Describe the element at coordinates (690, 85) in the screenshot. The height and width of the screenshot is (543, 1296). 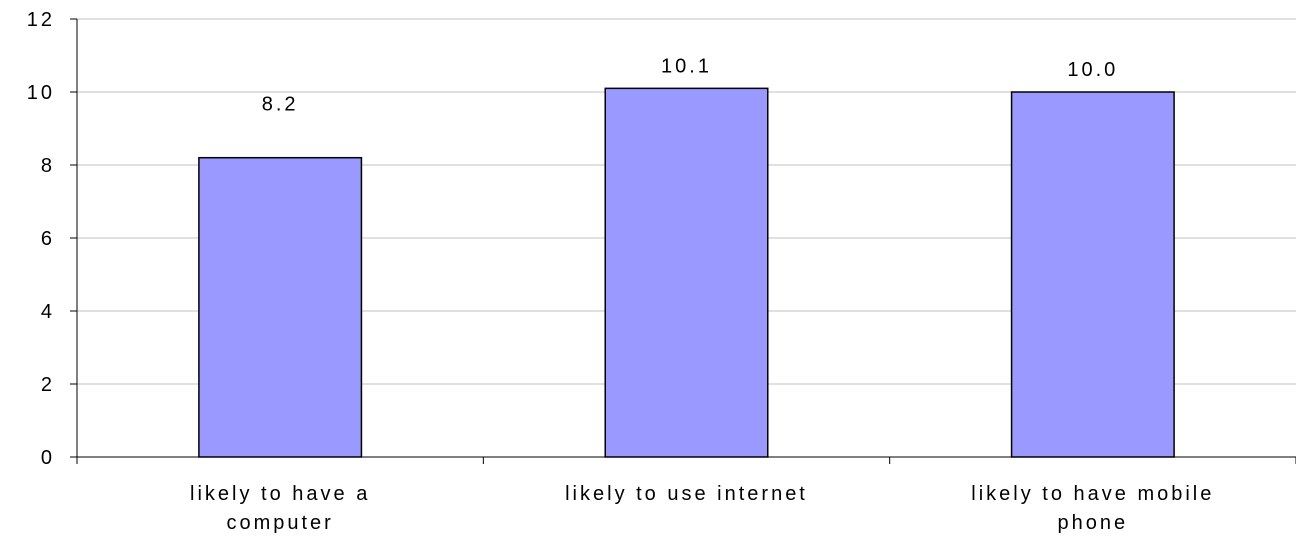
I see `data-labels: 8.2 10.1 10.0` at that location.